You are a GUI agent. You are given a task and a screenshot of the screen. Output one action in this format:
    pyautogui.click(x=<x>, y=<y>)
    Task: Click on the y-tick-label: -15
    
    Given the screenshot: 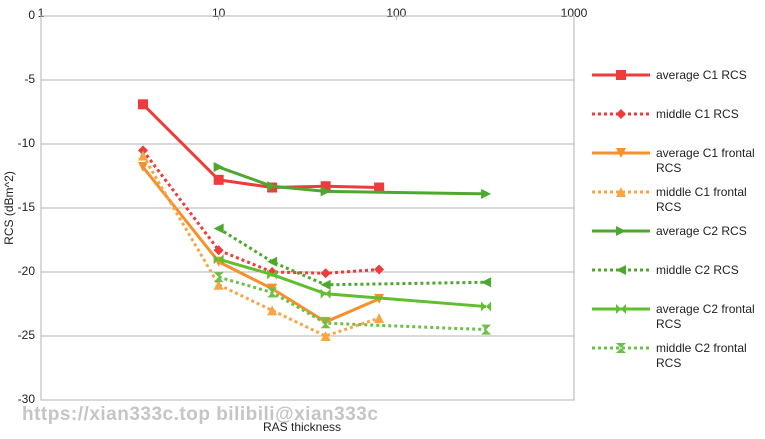 What is the action you would take?
    pyautogui.click(x=27, y=207)
    